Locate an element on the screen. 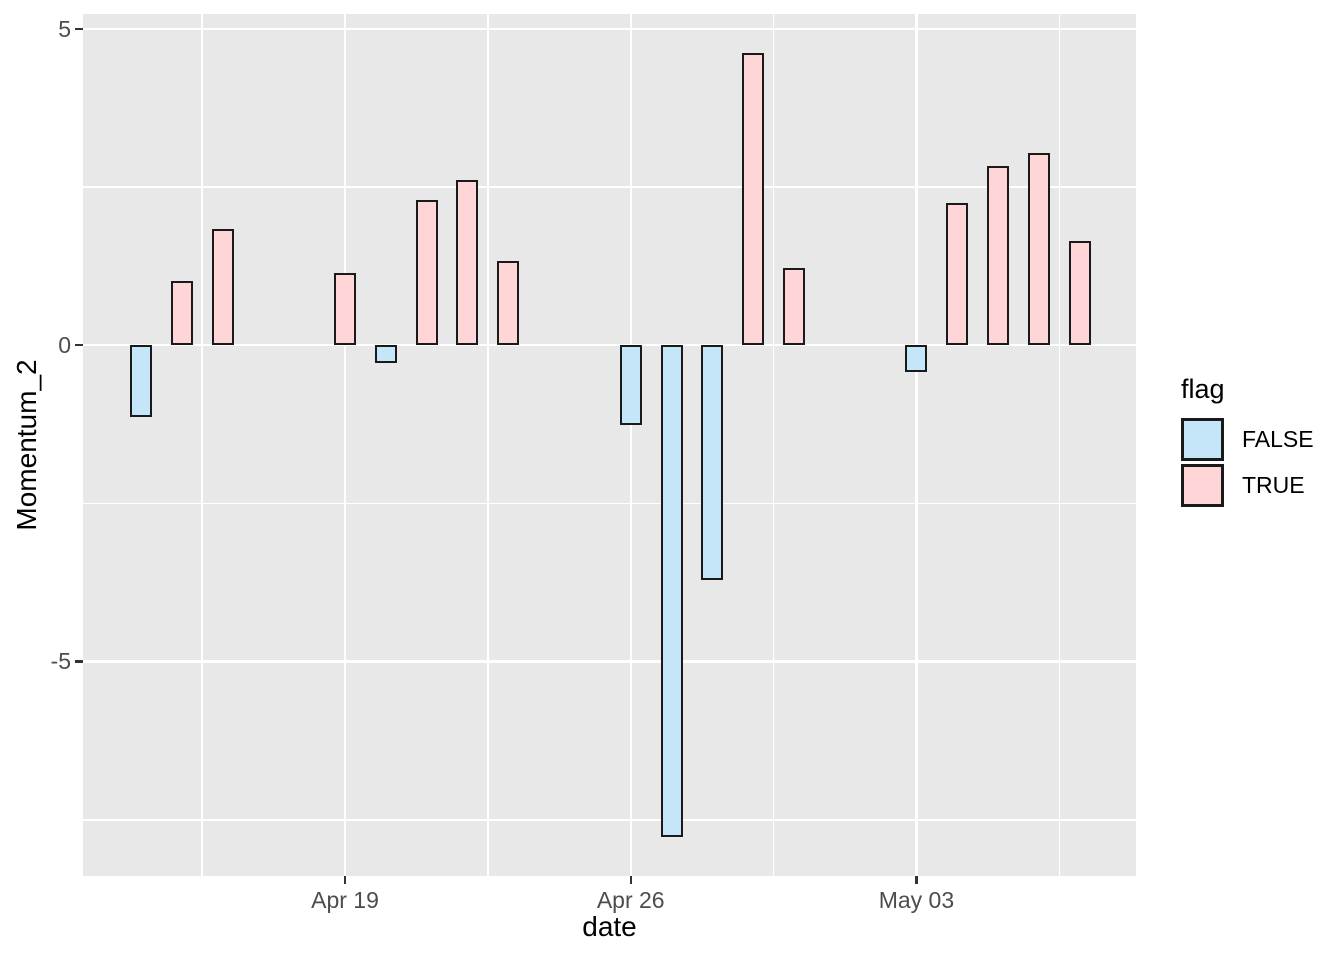 Image resolution: width=1344 pixels, height=960 pixels. bar-2021-05-05-pos is located at coordinates (998, 255).